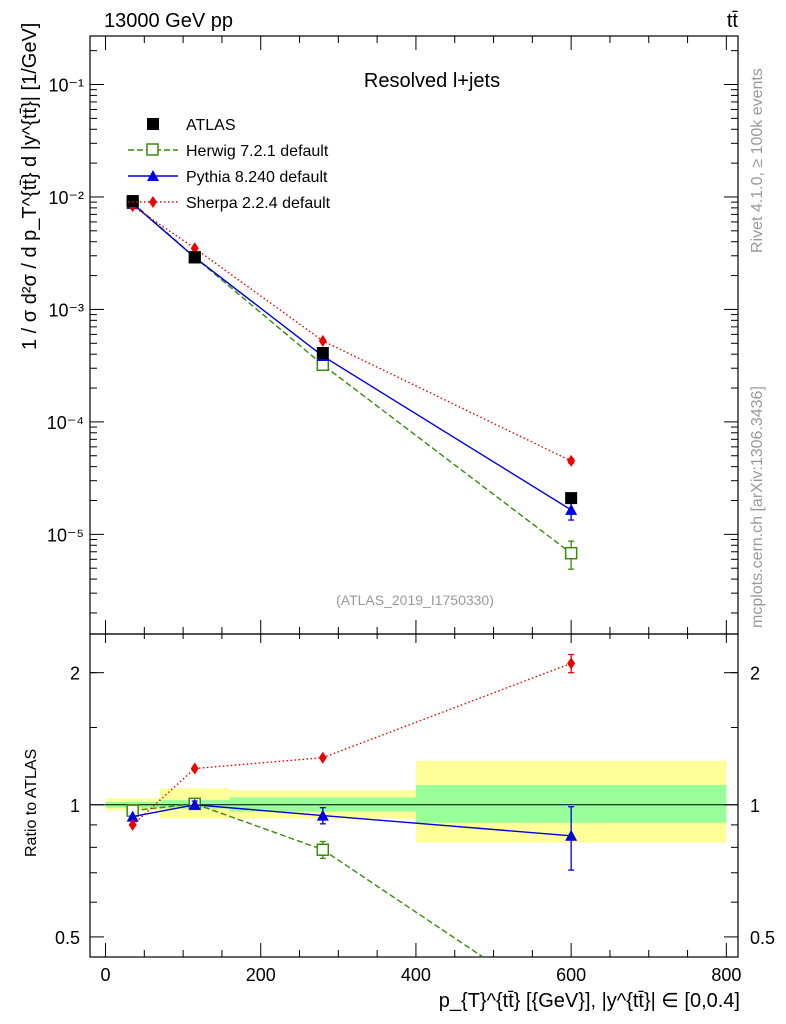 This screenshot has height=1024, width=786. I want to click on legend-sherpa-marker, so click(153, 202).